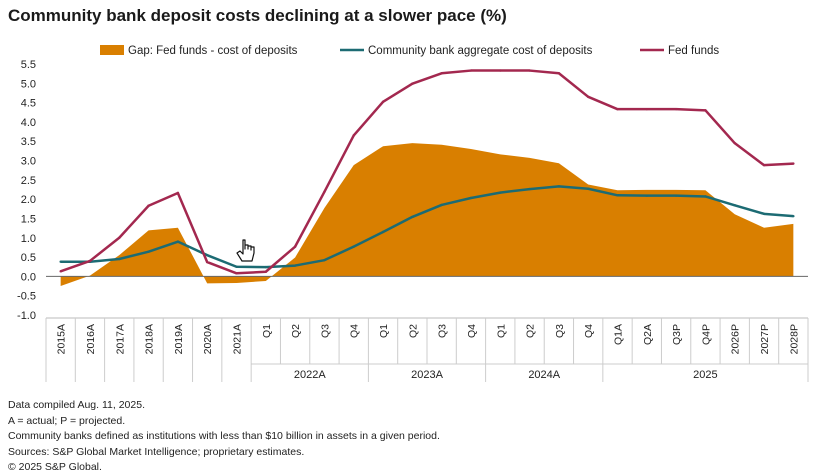 The image size is (820, 476). Describe the element at coordinates (76, 405) in the screenshot. I see `footnote-date: Data compiled Aug. 11, 2025.` at that location.